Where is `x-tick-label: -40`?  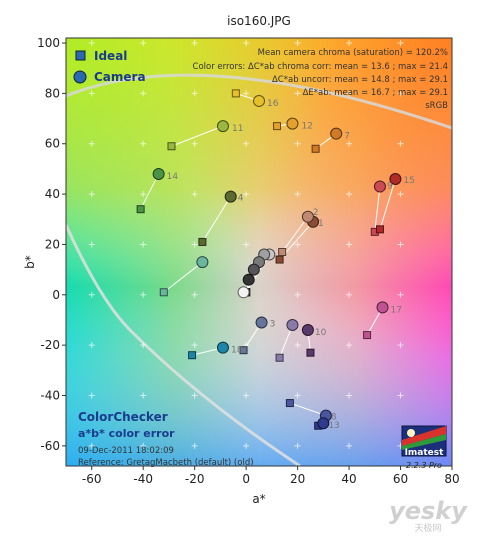
x-tick-label: -40 is located at coordinates (143, 479).